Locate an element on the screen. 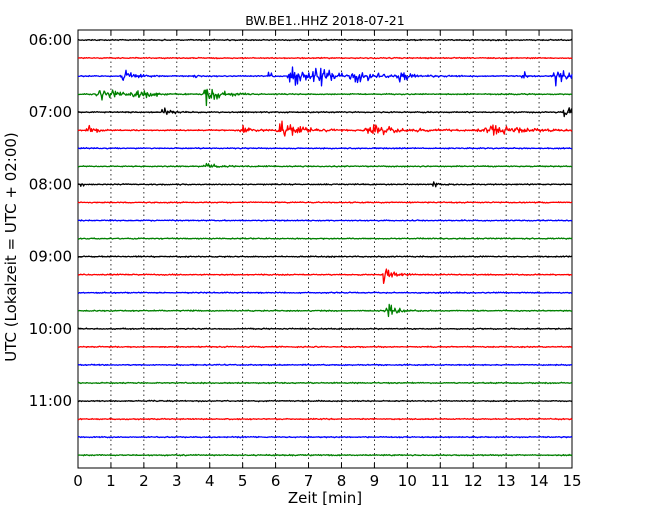 The image size is (650, 520). x-tick-label: 10 is located at coordinates (407, 481).